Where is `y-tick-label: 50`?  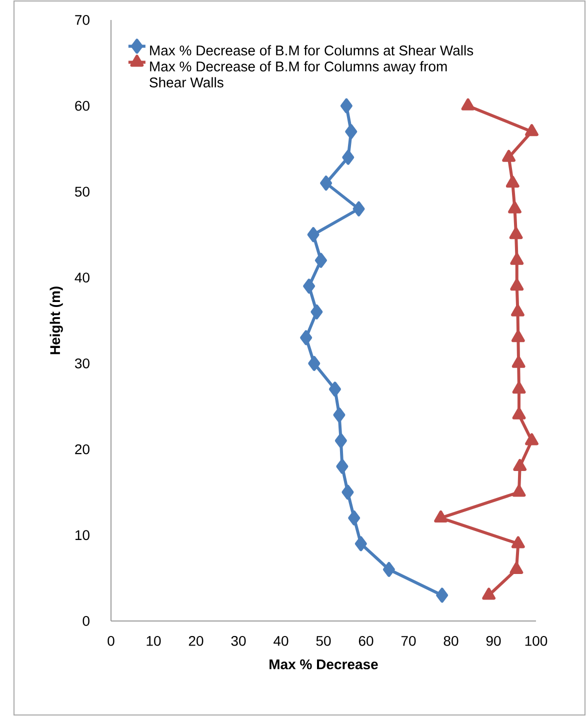 y-tick-label: 50 is located at coordinates (82, 191).